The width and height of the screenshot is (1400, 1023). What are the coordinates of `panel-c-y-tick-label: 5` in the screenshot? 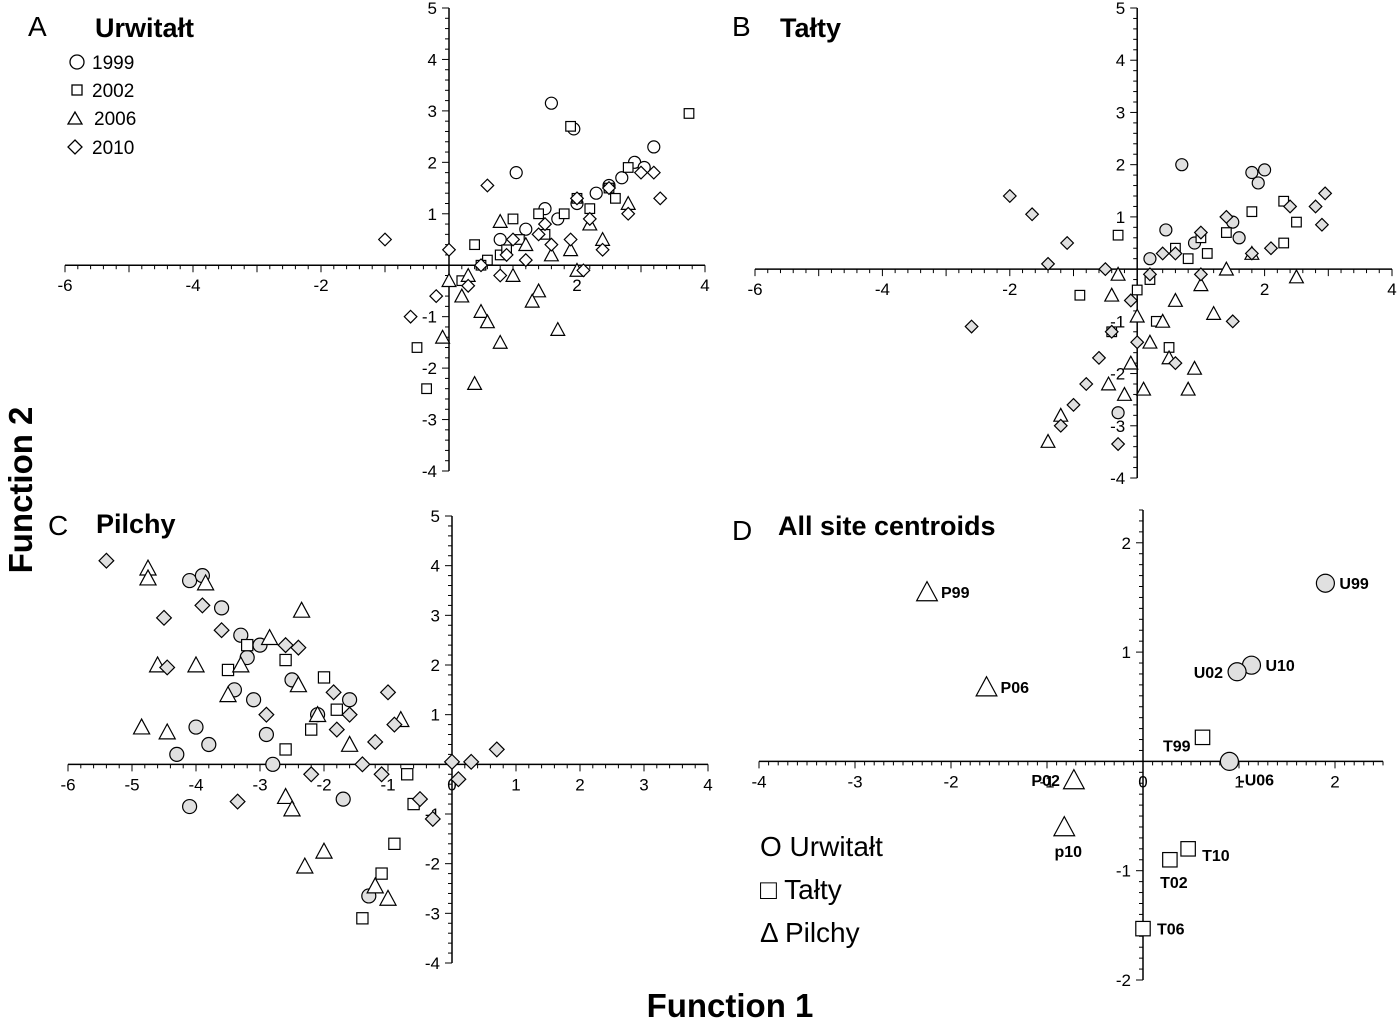 It's located at (435, 516).